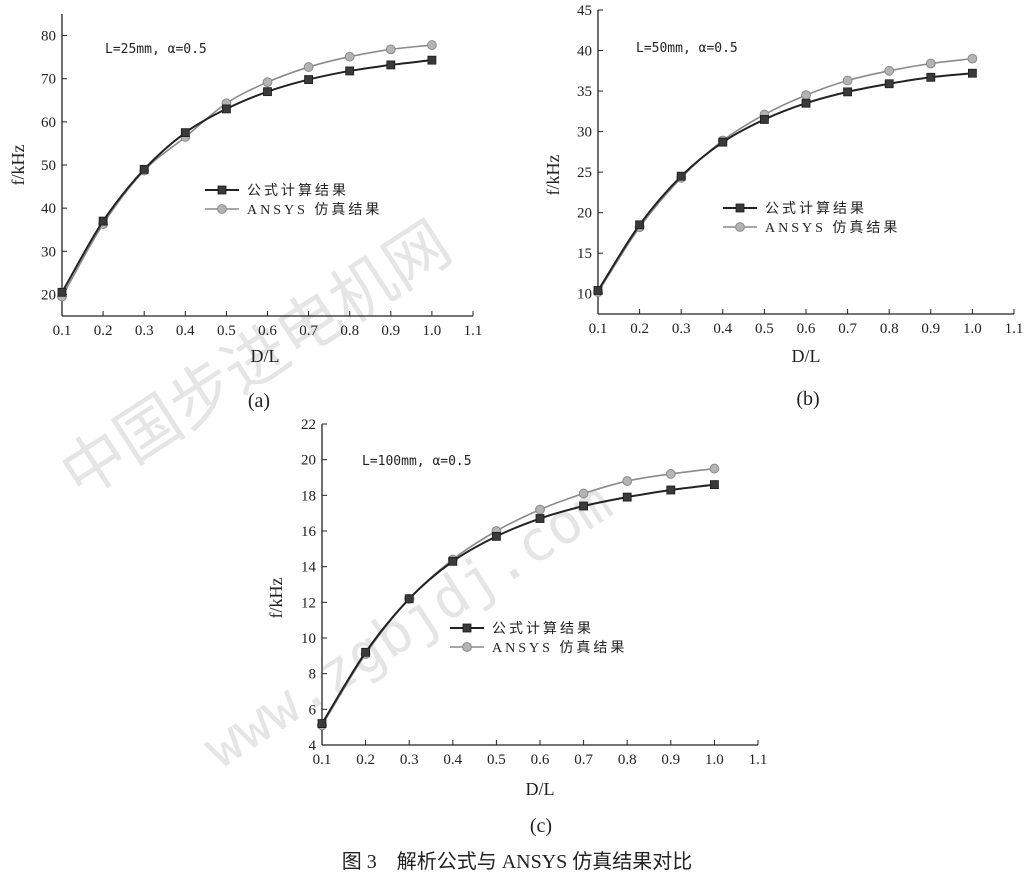 Image resolution: width=1034 pixels, height=882 pixels. Describe the element at coordinates (313, 675) in the screenshot. I see `y-tick-label: 8` at that location.